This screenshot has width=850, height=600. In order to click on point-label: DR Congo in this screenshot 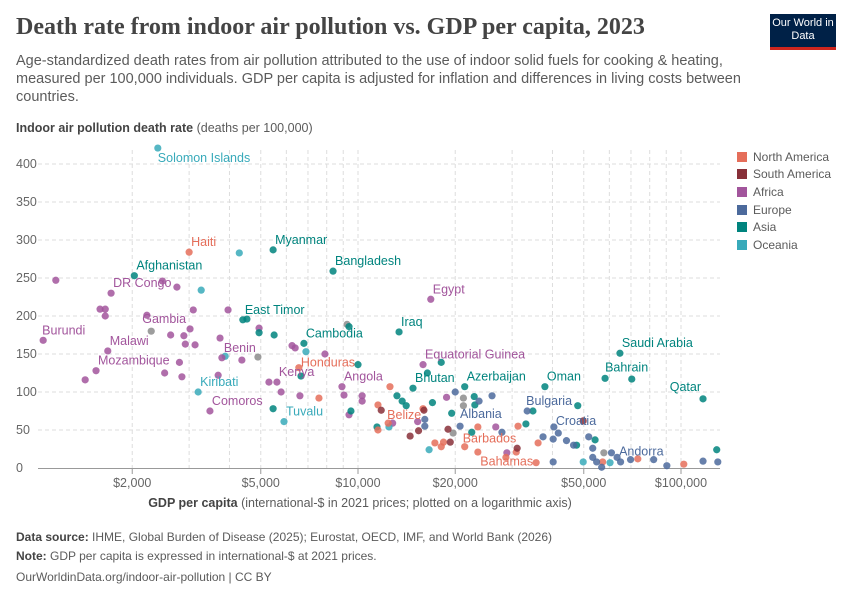, I will do `click(142, 283)`.